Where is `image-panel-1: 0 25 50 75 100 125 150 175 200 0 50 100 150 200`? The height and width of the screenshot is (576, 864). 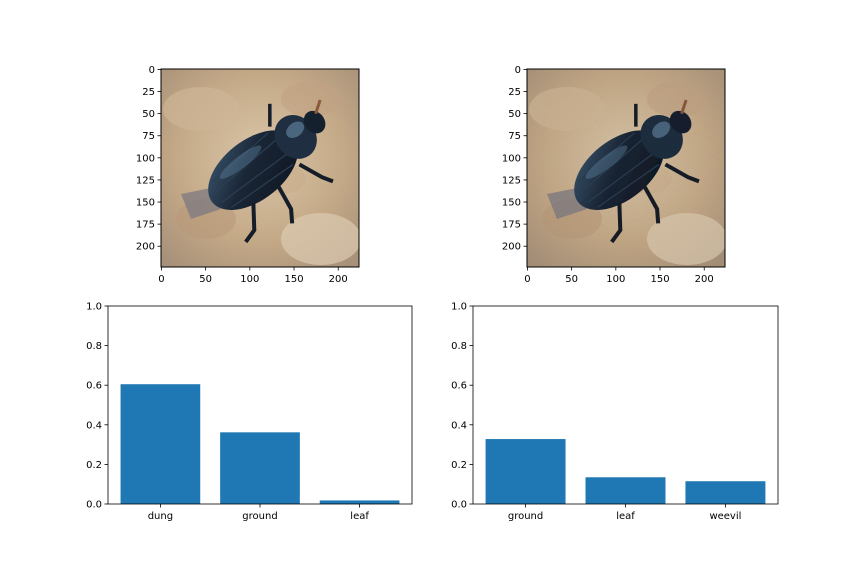 image-panel-1: 0 25 50 75 100 125 150 175 200 0 50 100 150 200 is located at coordinates (248, 175).